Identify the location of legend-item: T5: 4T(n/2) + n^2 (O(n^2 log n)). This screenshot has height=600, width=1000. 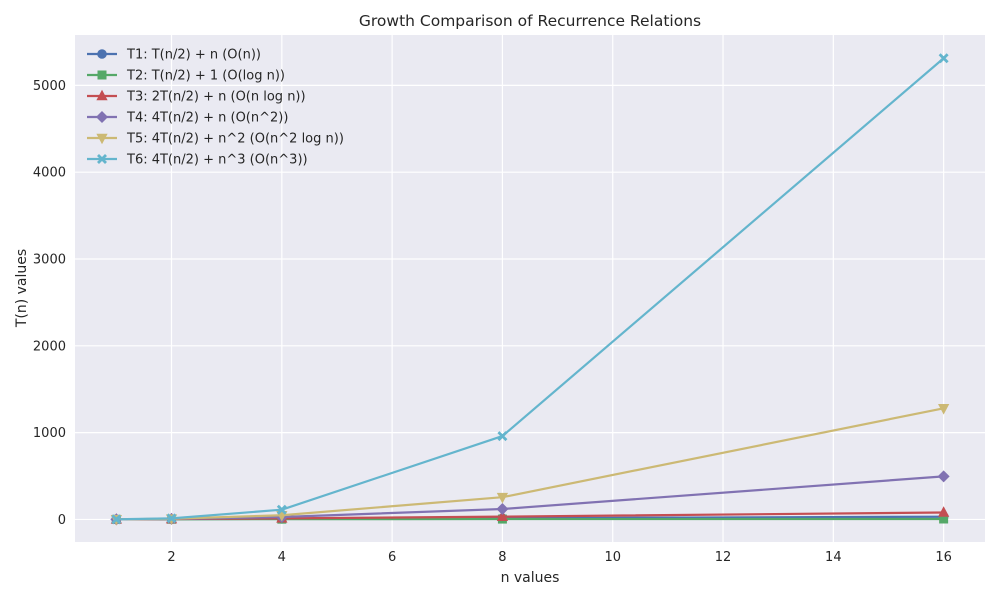
(215, 139).